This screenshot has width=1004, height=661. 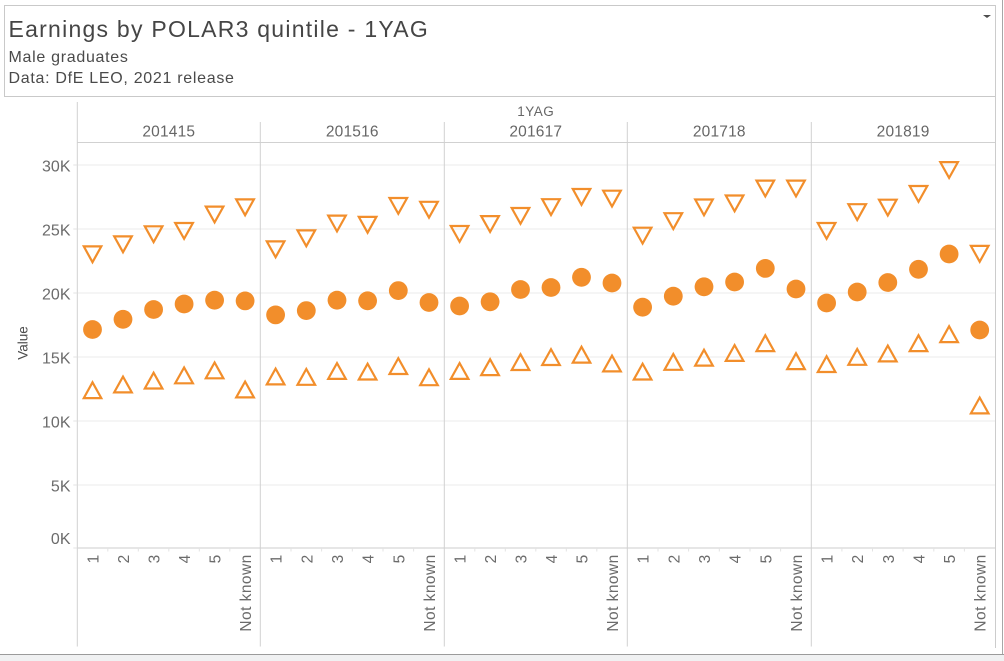 I want to click on svg-text: 25K, so click(x=56, y=231).